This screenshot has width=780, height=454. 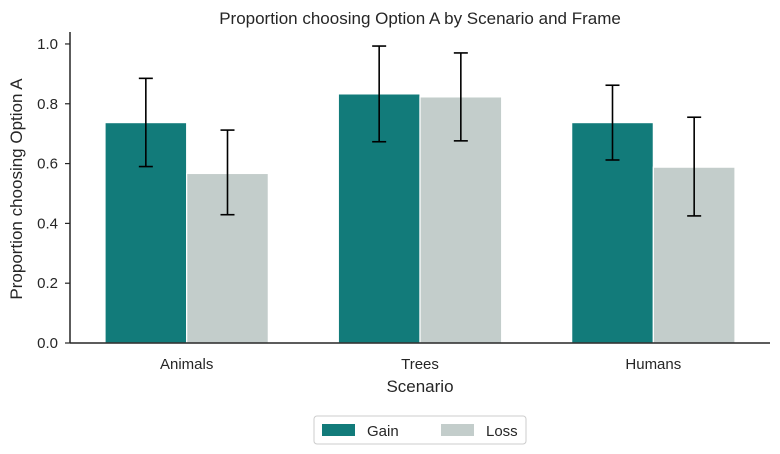 What do you see at coordinates (16, 189) in the screenshot?
I see `y-axis-label: Proportion choosing Option A` at bounding box center [16, 189].